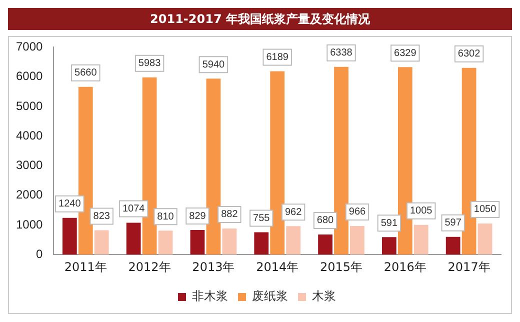  What do you see at coordinates (30, 224) in the screenshot?
I see `y-tick-label: 1000` at bounding box center [30, 224].